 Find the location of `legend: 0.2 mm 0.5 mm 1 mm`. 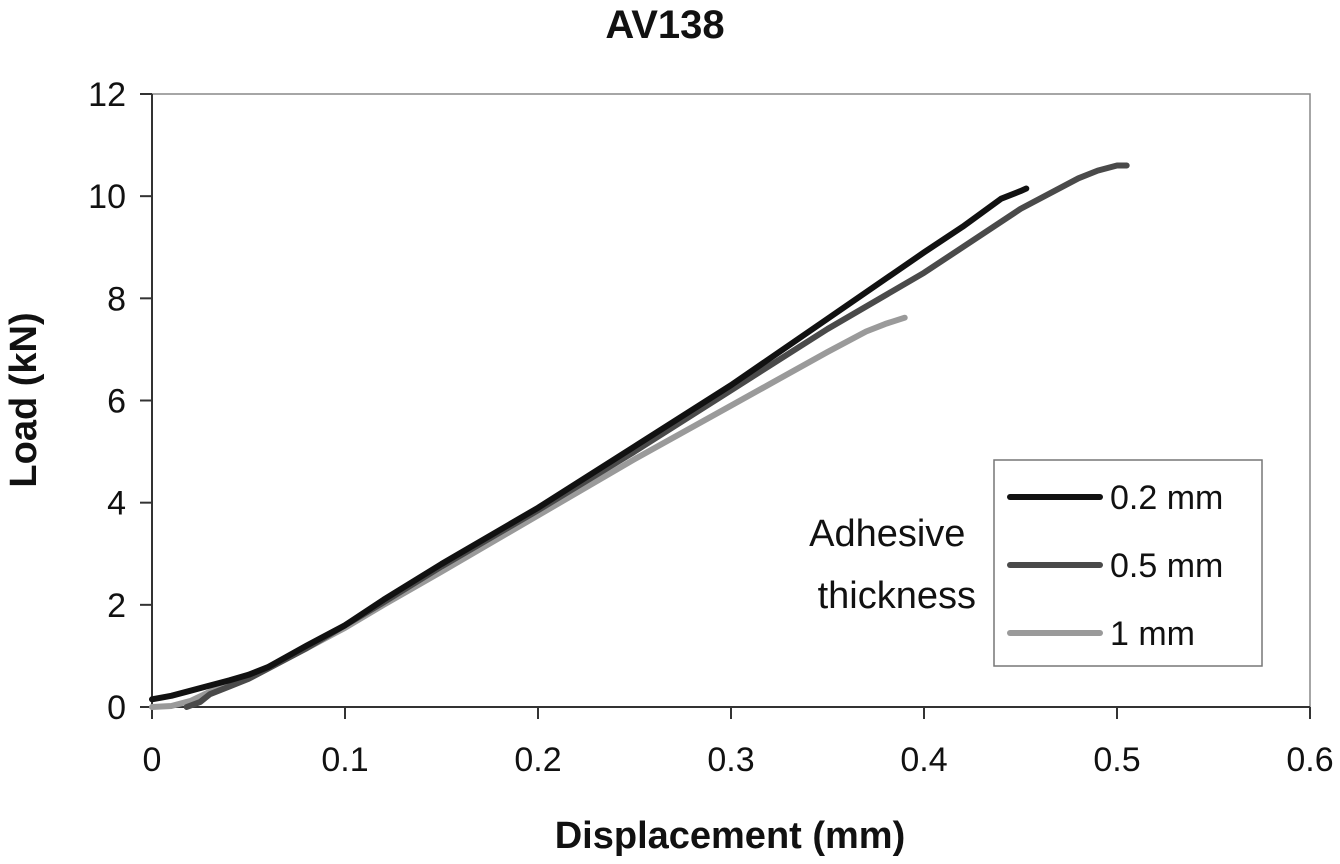

legend: 0.2 mm 0.5 mm 1 mm is located at coordinates (1128, 563).